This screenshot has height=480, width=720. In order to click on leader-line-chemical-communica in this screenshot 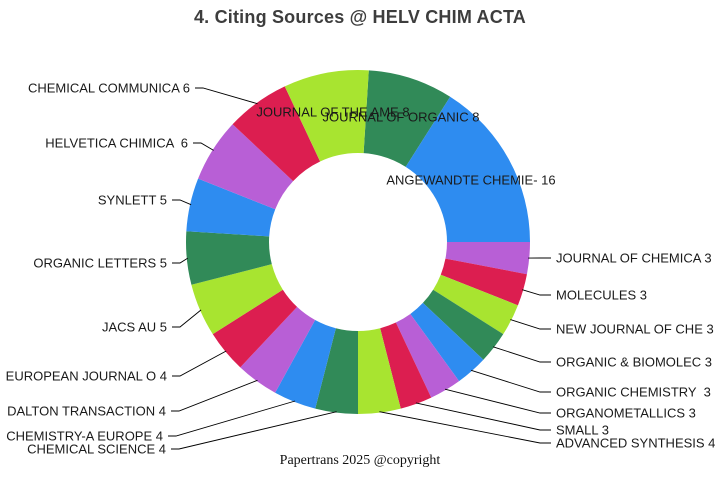, I will do `click(226, 96)`.